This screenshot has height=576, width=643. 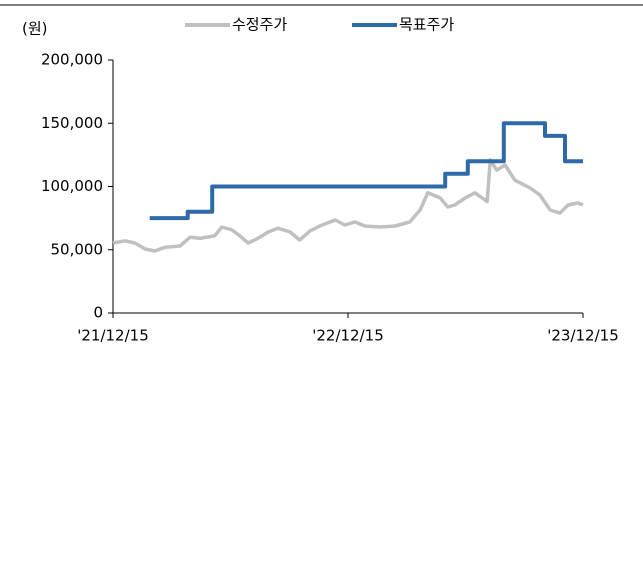 I want to click on legend-label: 수정주가, so click(x=259, y=25).